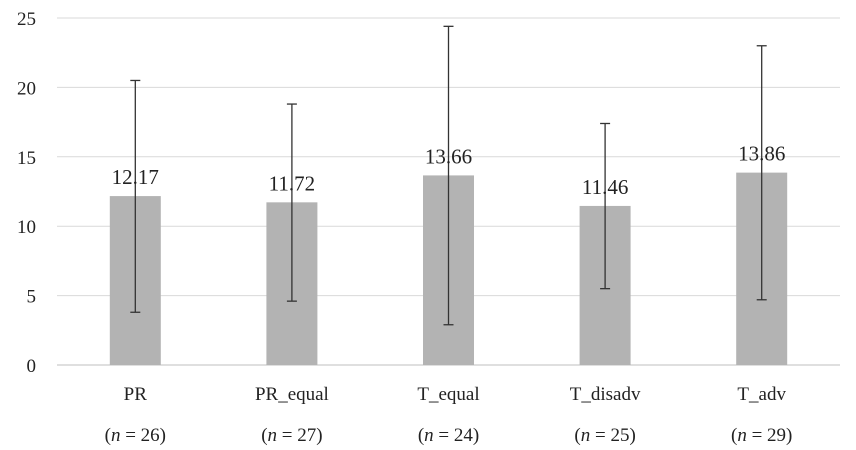 Image resolution: width=856 pixels, height=450 pixels. I want to click on error-bar-T_equal, so click(448, 175).